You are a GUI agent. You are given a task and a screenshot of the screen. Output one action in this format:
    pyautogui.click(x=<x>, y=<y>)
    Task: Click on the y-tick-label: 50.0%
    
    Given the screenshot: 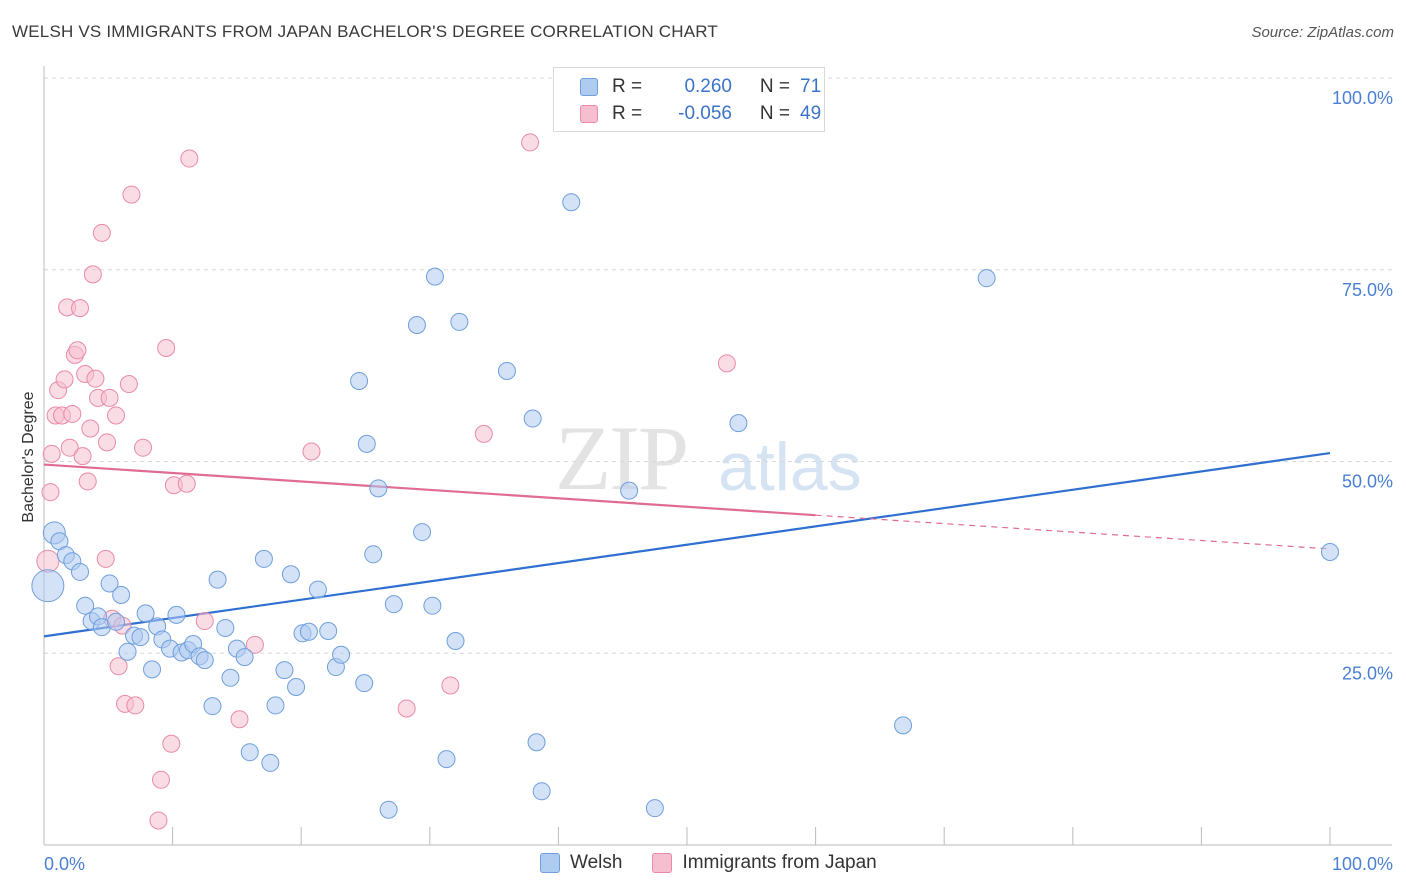 What is the action you would take?
    pyautogui.click(x=1367, y=482)
    